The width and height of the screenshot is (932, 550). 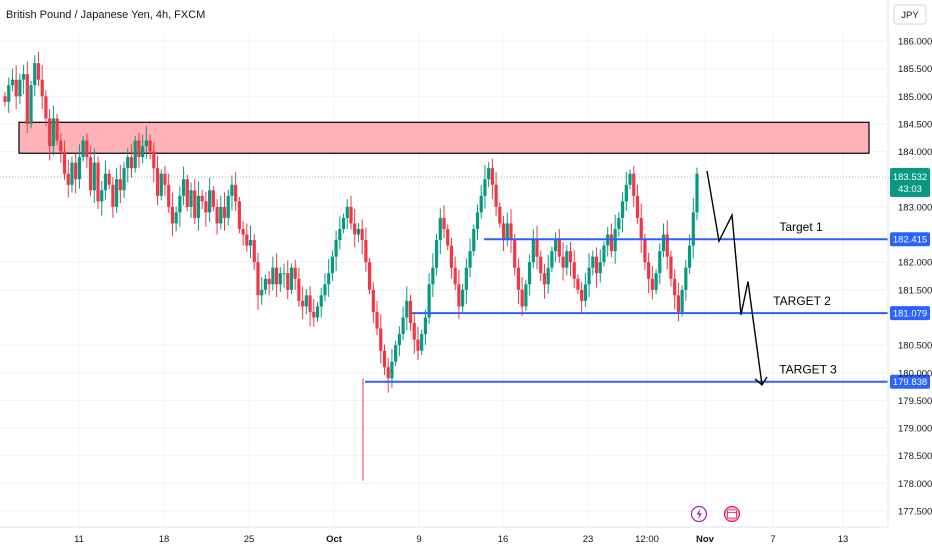 I want to click on price-tick-label: 177.500, so click(x=915, y=512).